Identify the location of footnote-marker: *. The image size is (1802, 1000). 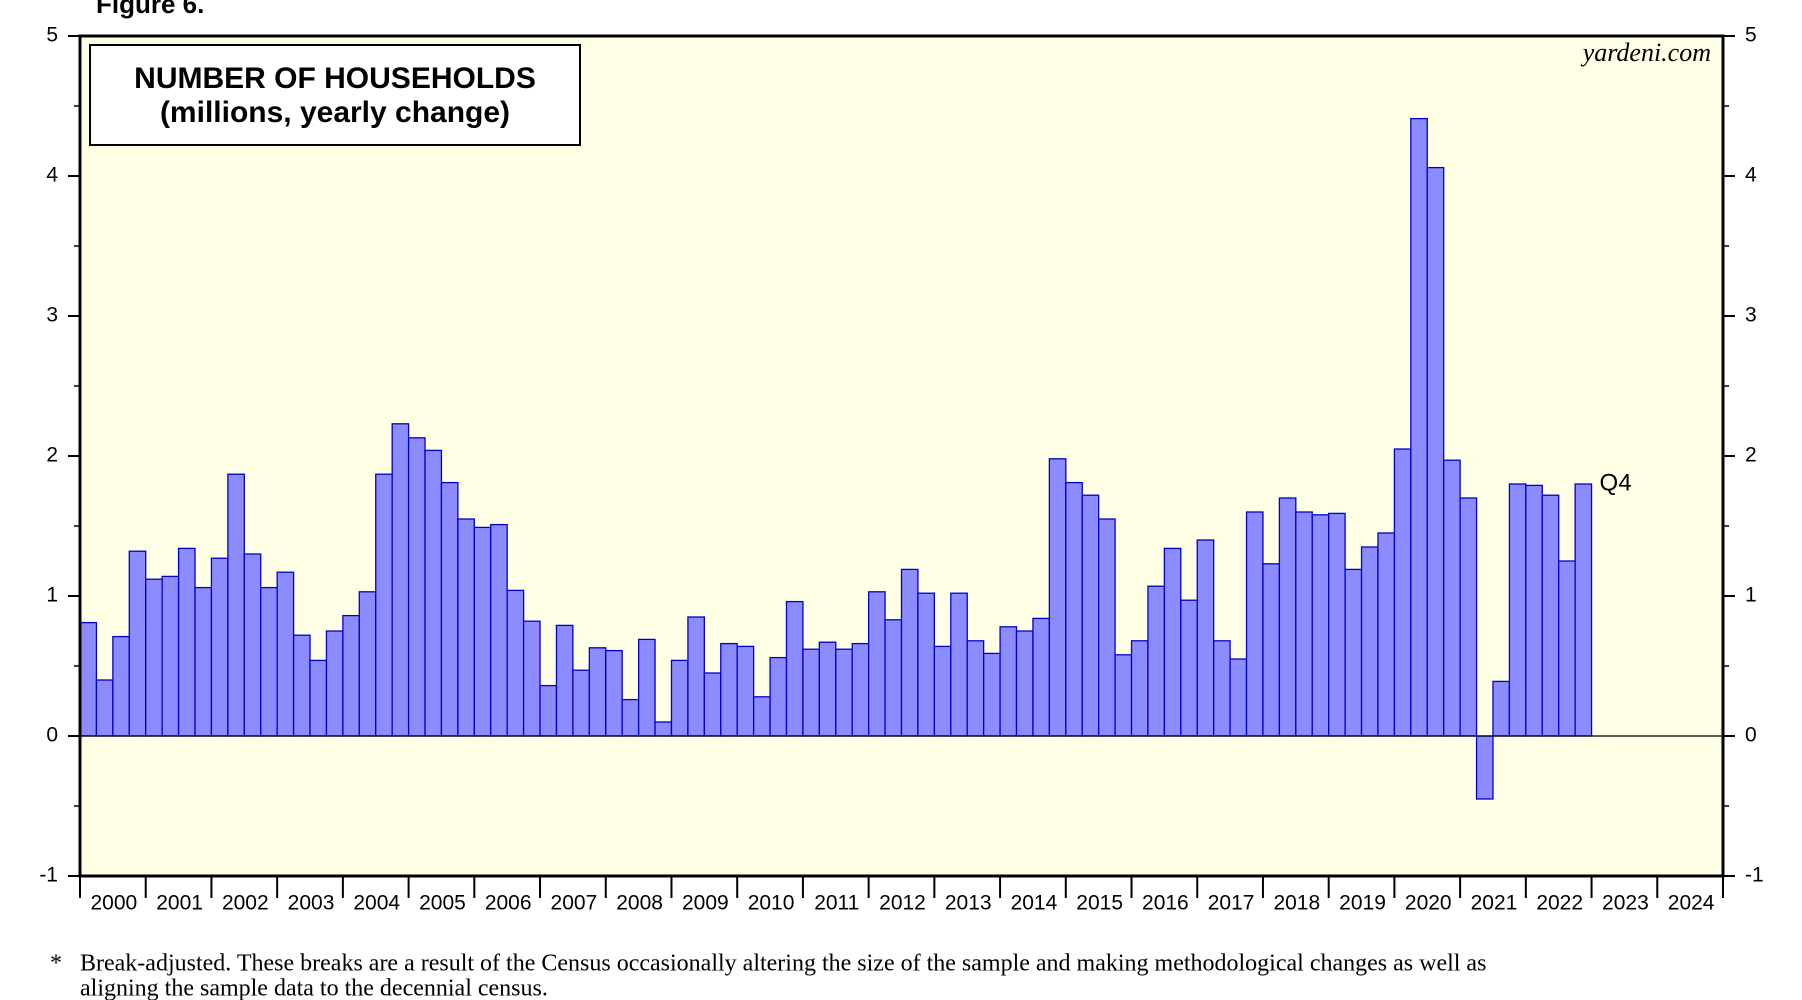
(56, 964).